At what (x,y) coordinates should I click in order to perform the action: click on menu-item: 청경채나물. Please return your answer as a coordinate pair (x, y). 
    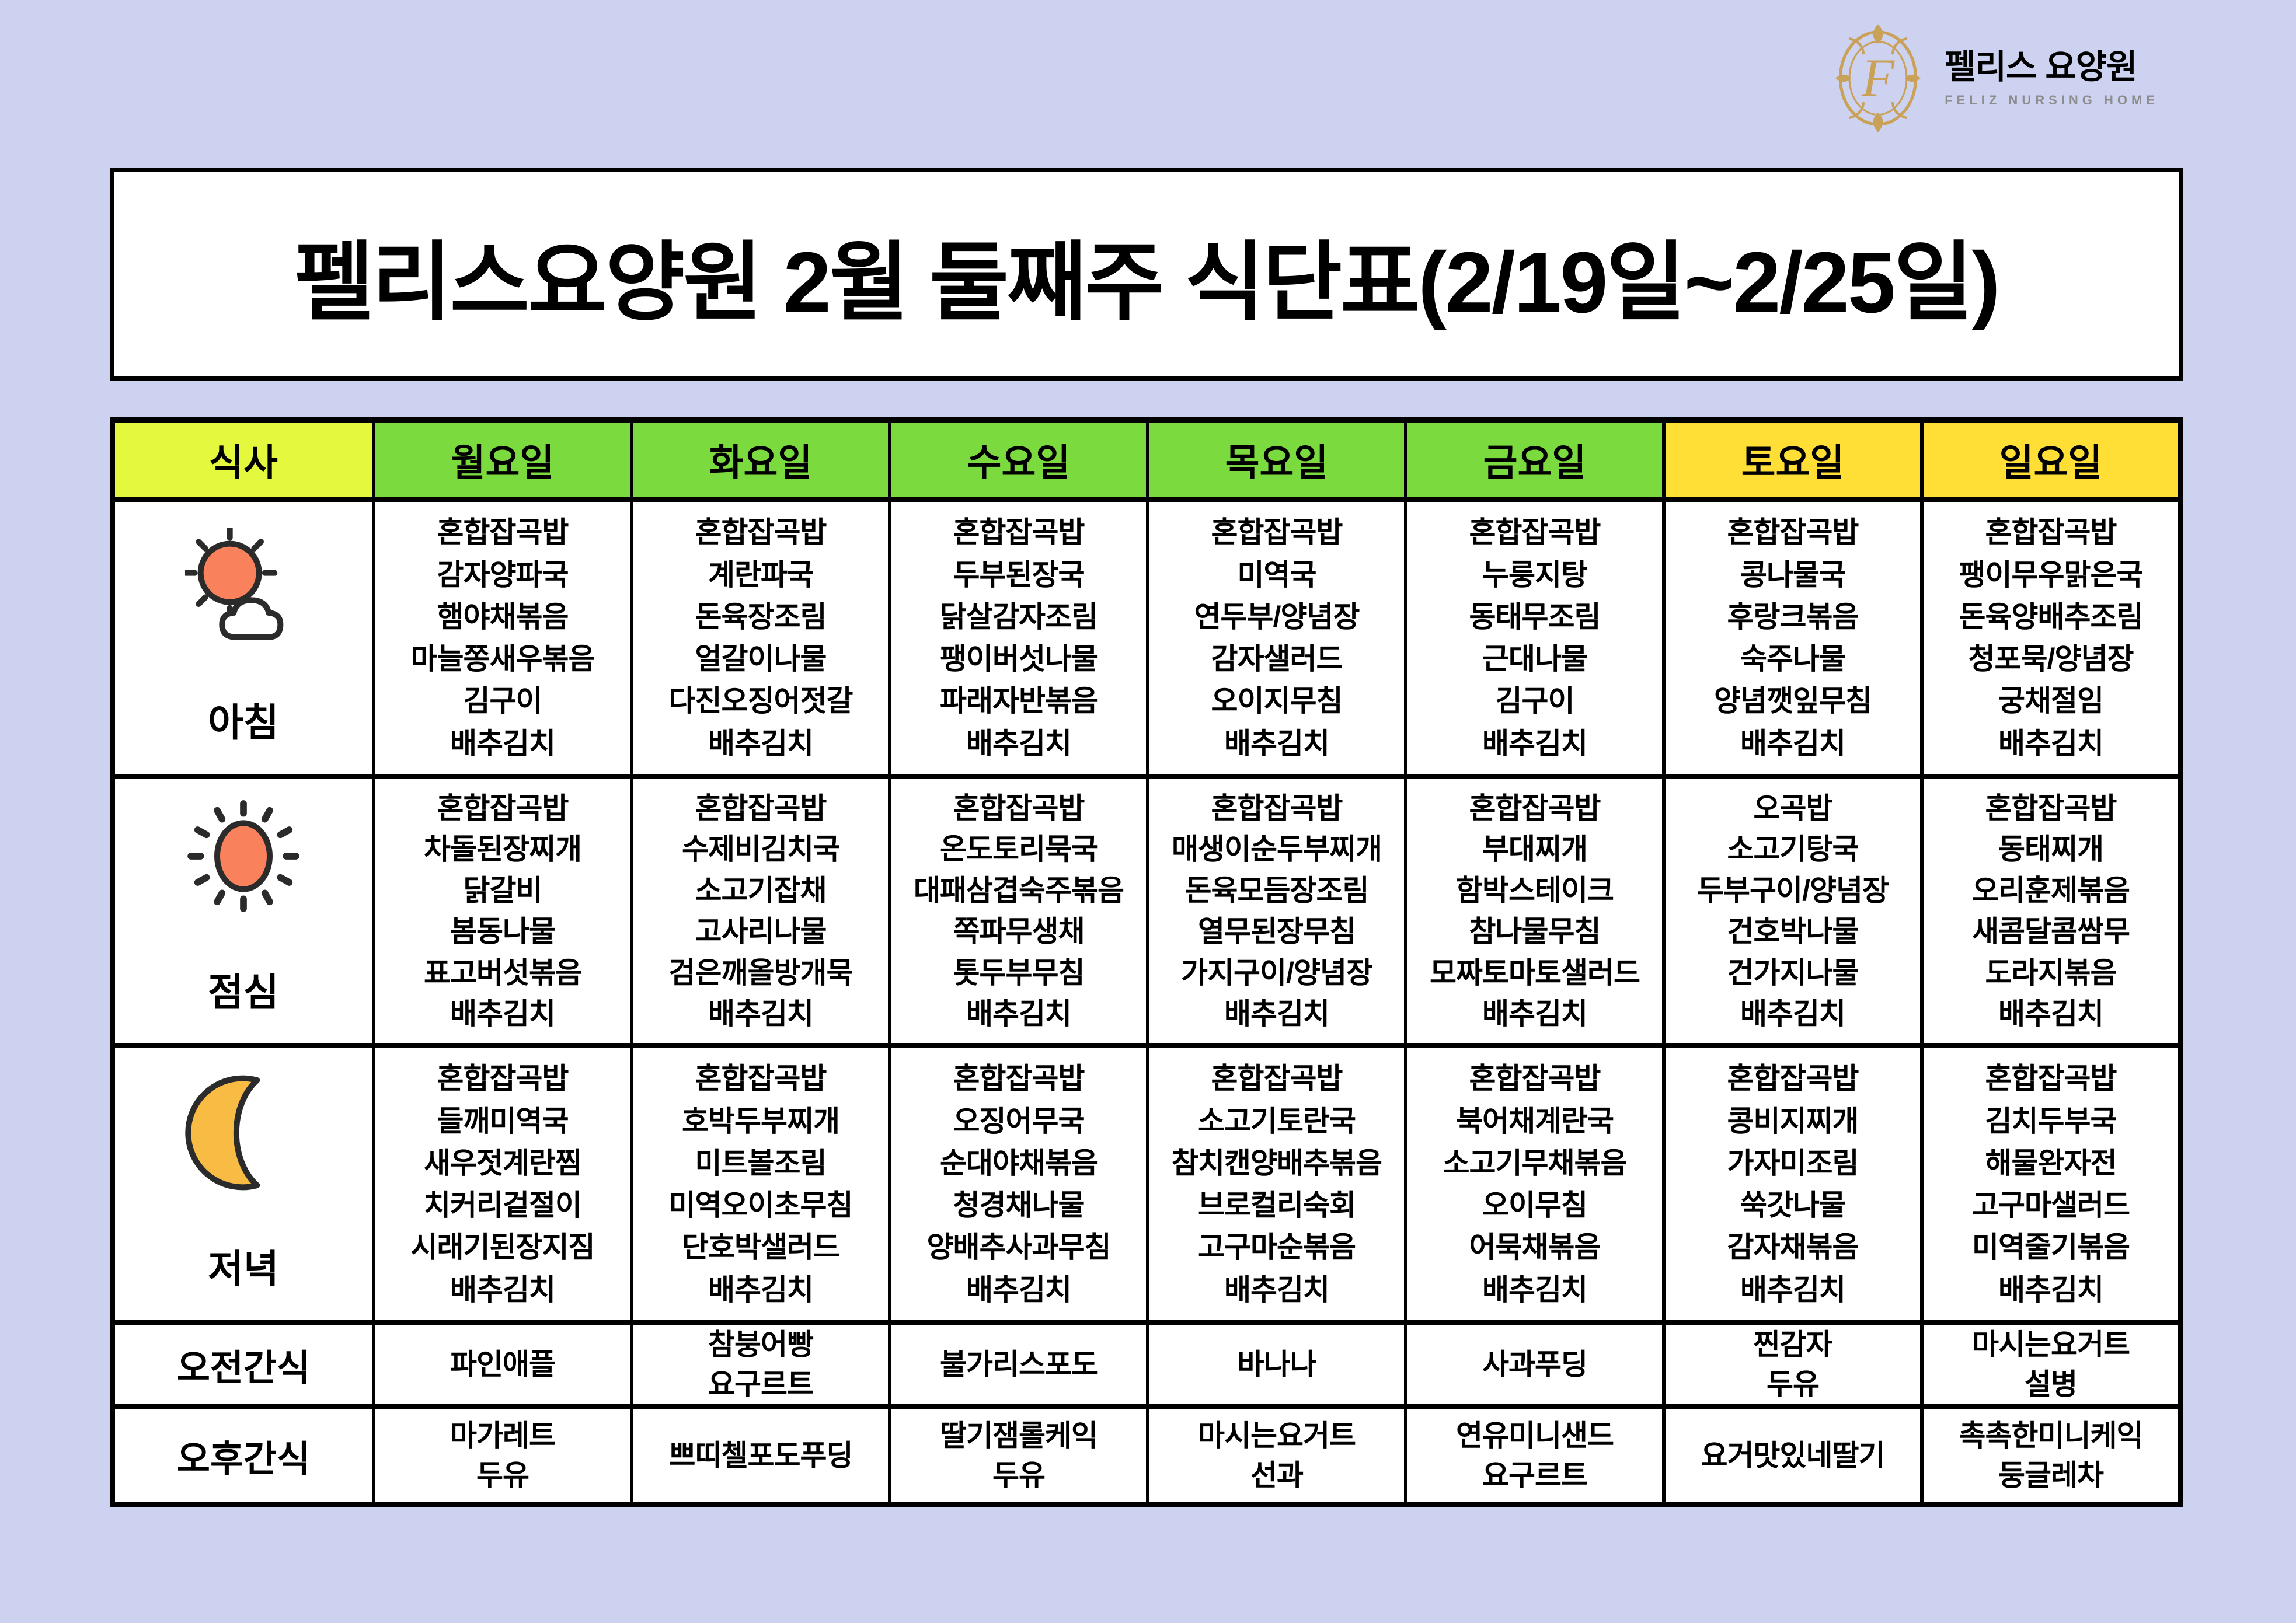
    Looking at the image, I should click on (1019, 1205).